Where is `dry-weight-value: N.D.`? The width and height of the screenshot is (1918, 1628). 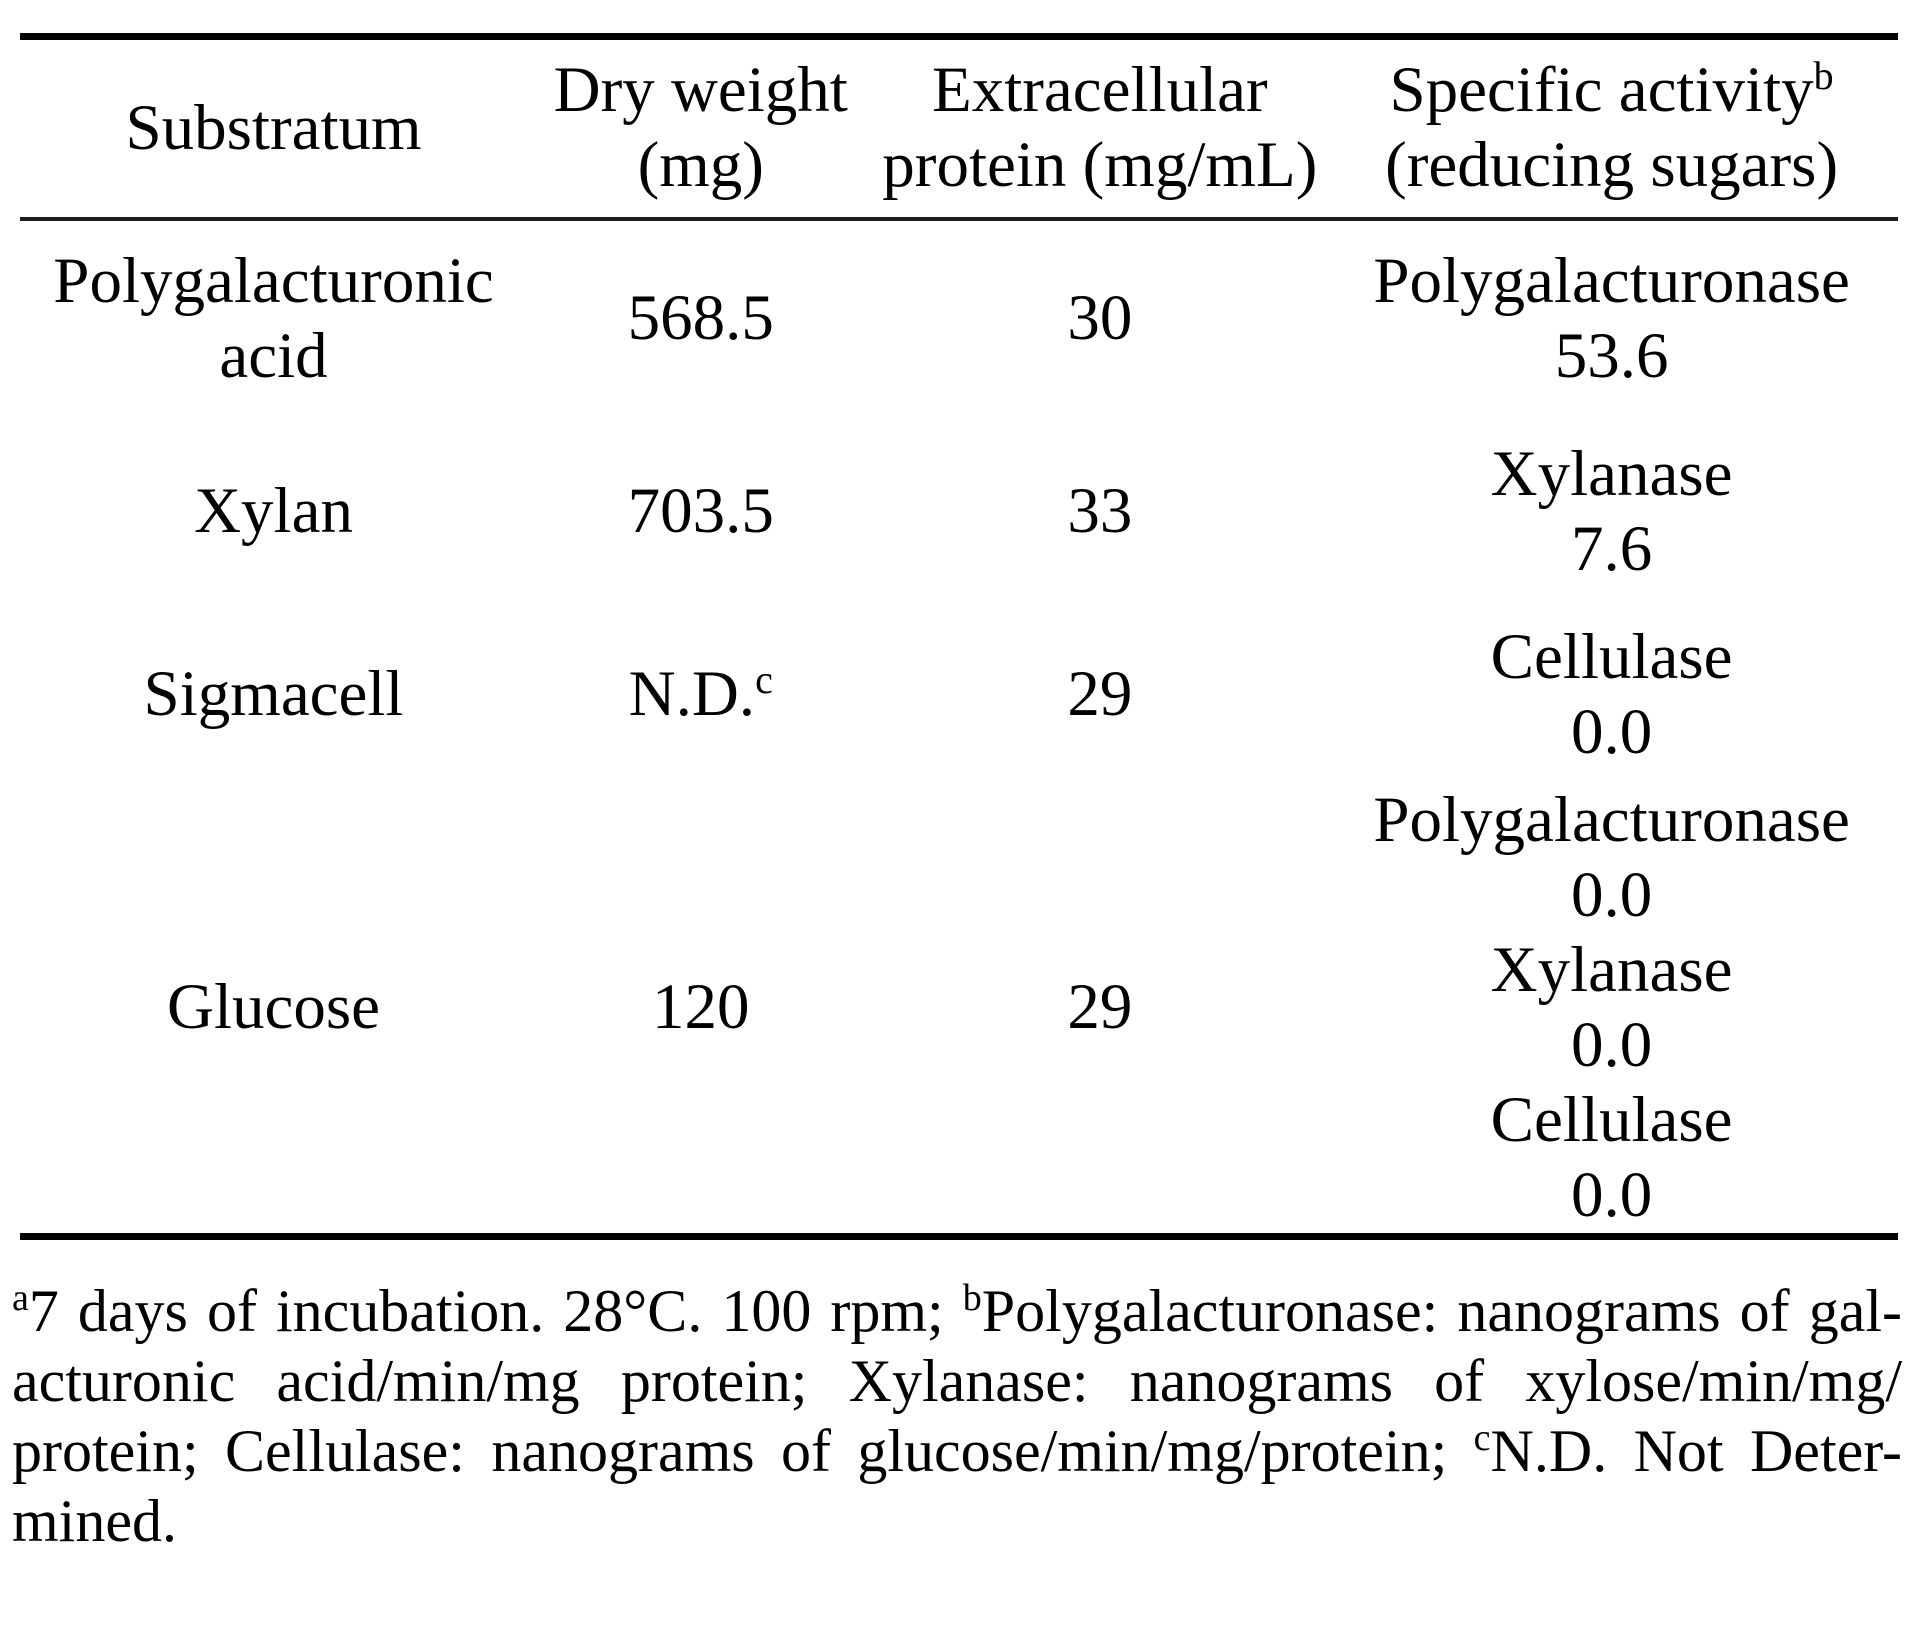
dry-weight-value: N.D. is located at coordinates (692, 694).